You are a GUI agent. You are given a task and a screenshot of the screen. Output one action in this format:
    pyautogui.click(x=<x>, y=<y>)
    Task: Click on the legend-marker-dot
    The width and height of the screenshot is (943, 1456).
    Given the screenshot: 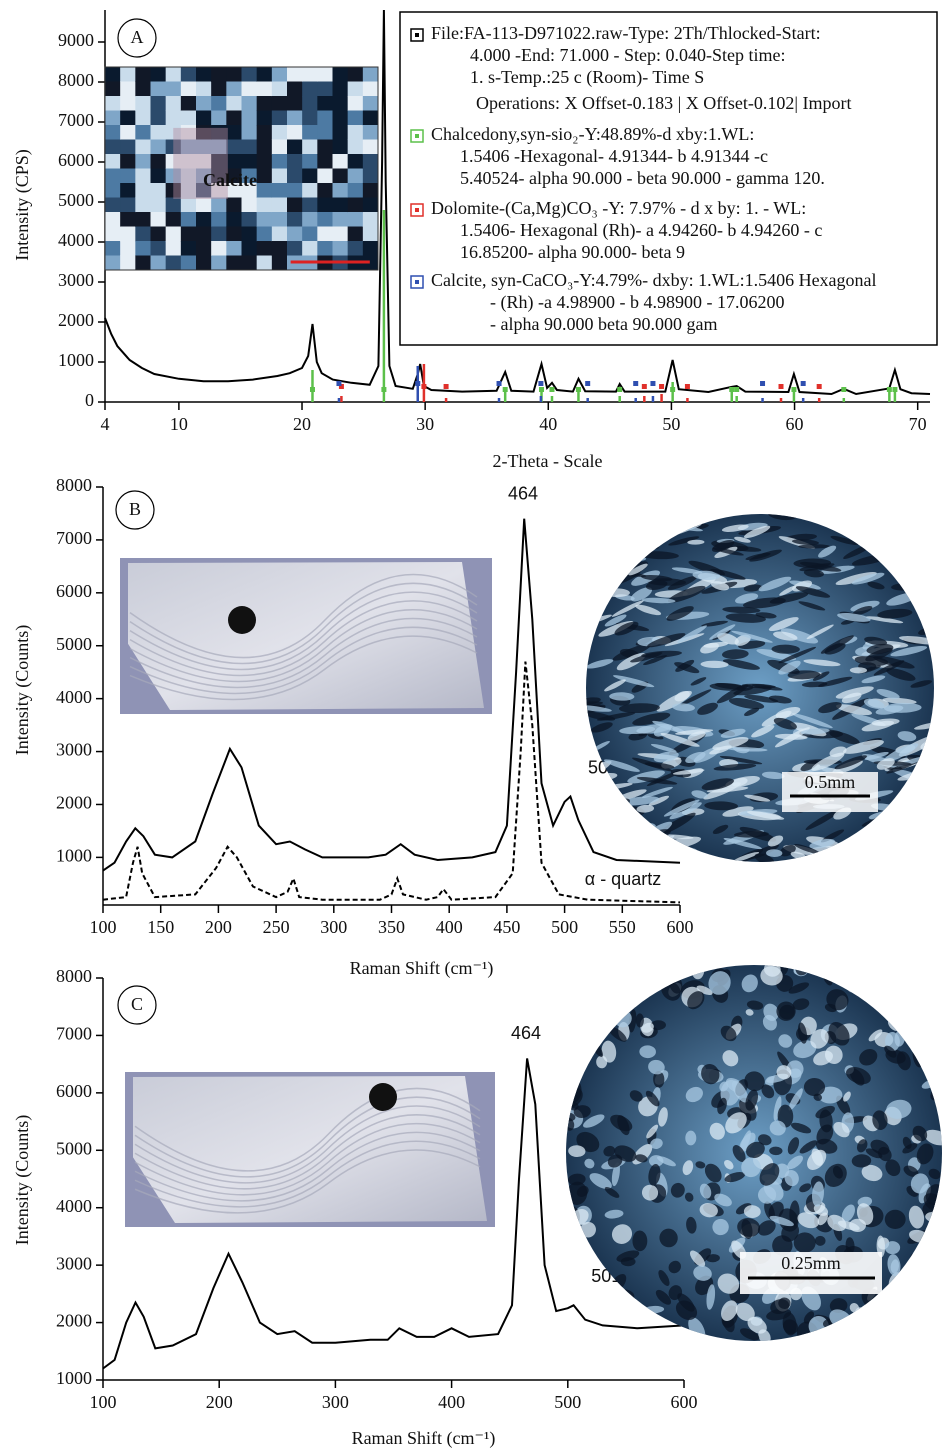 What is the action you would take?
    pyautogui.click(x=417, y=136)
    